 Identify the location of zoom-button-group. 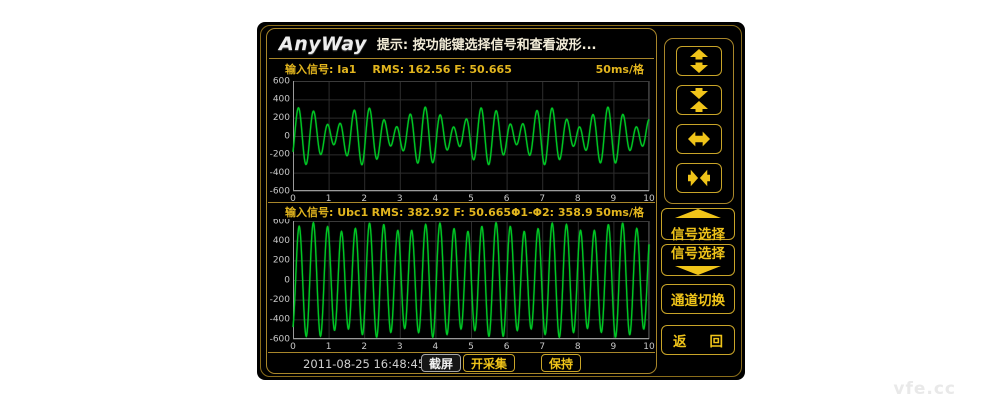
(699, 121).